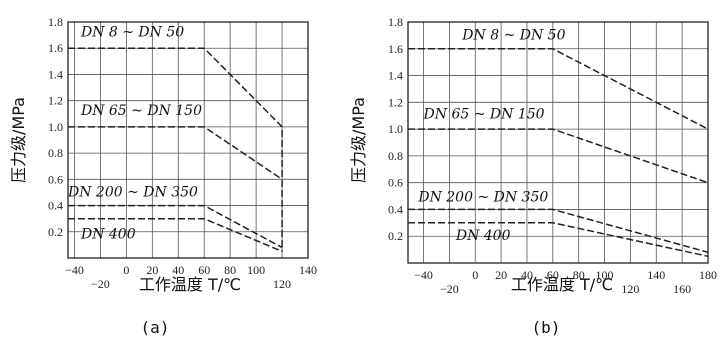  What do you see at coordinates (682, 289) in the screenshot?
I see `x-tick-label: 160` at bounding box center [682, 289].